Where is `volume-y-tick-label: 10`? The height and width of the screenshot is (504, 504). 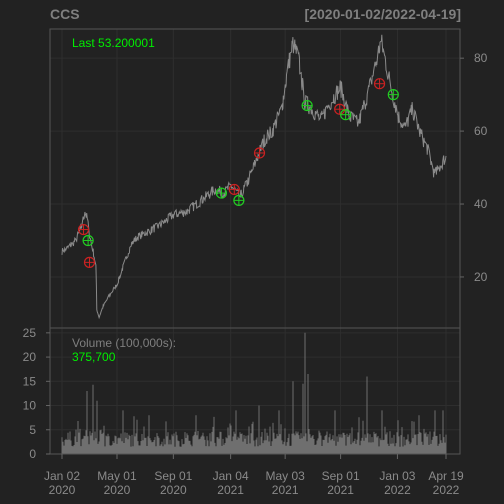
volume-y-tick-label: 10 is located at coordinates (30, 406).